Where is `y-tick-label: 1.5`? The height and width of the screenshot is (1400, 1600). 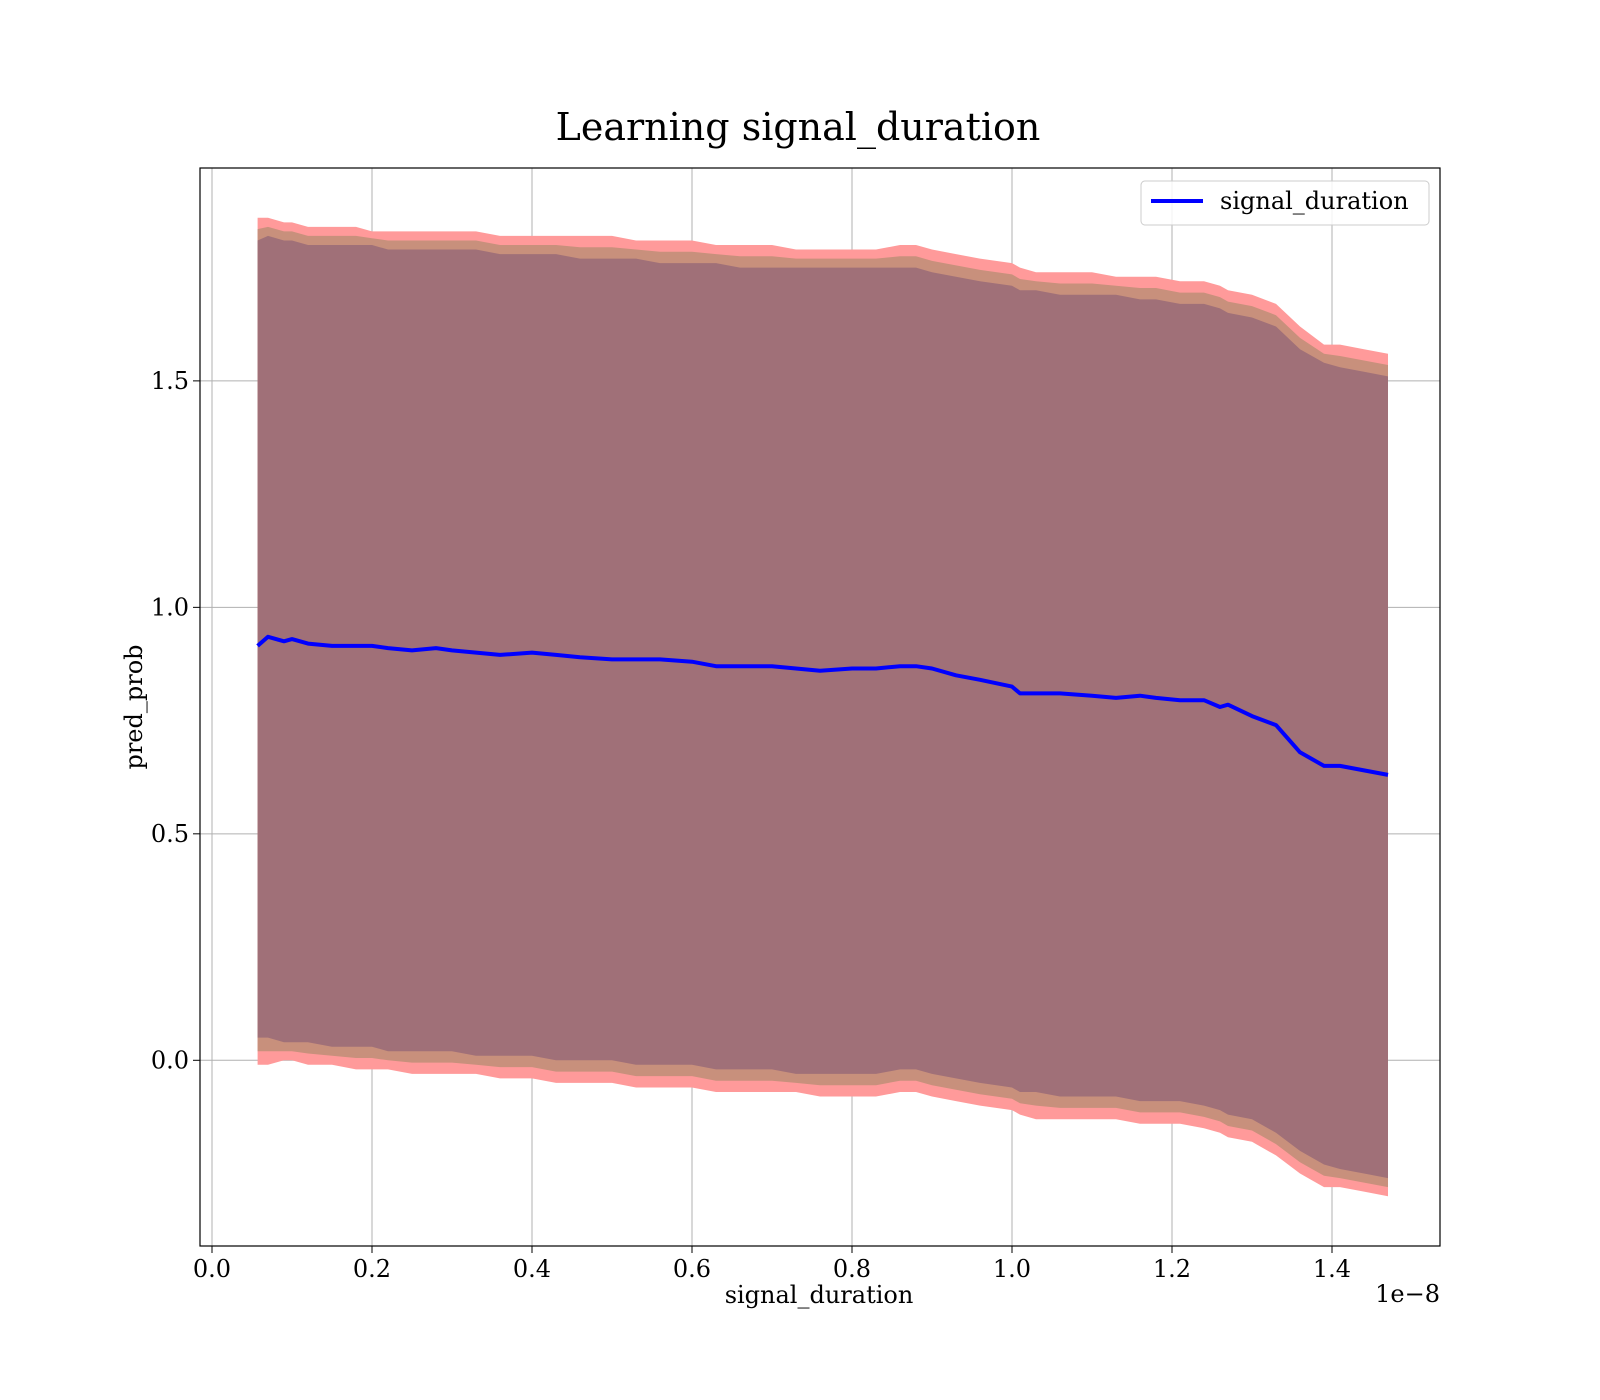 y-tick-label: 1.5 is located at coordinates (170, 381).